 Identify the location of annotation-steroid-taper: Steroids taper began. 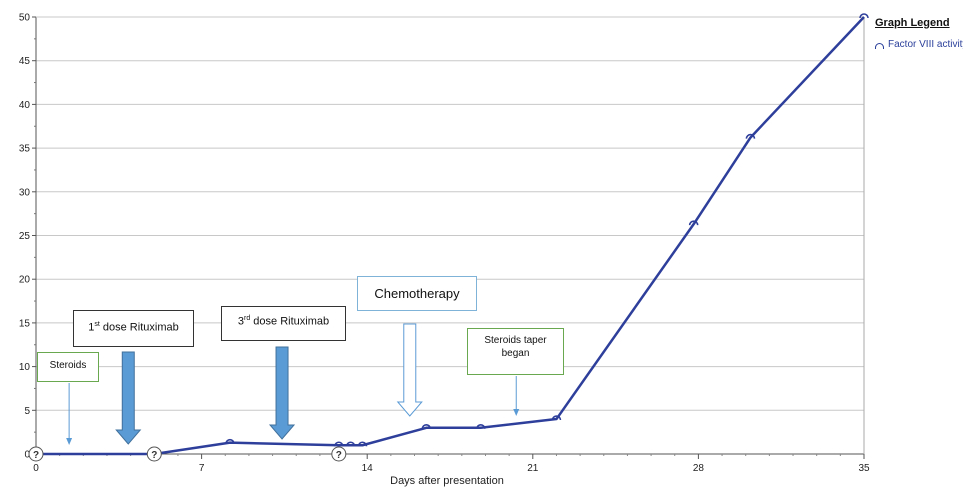
(515, 351).